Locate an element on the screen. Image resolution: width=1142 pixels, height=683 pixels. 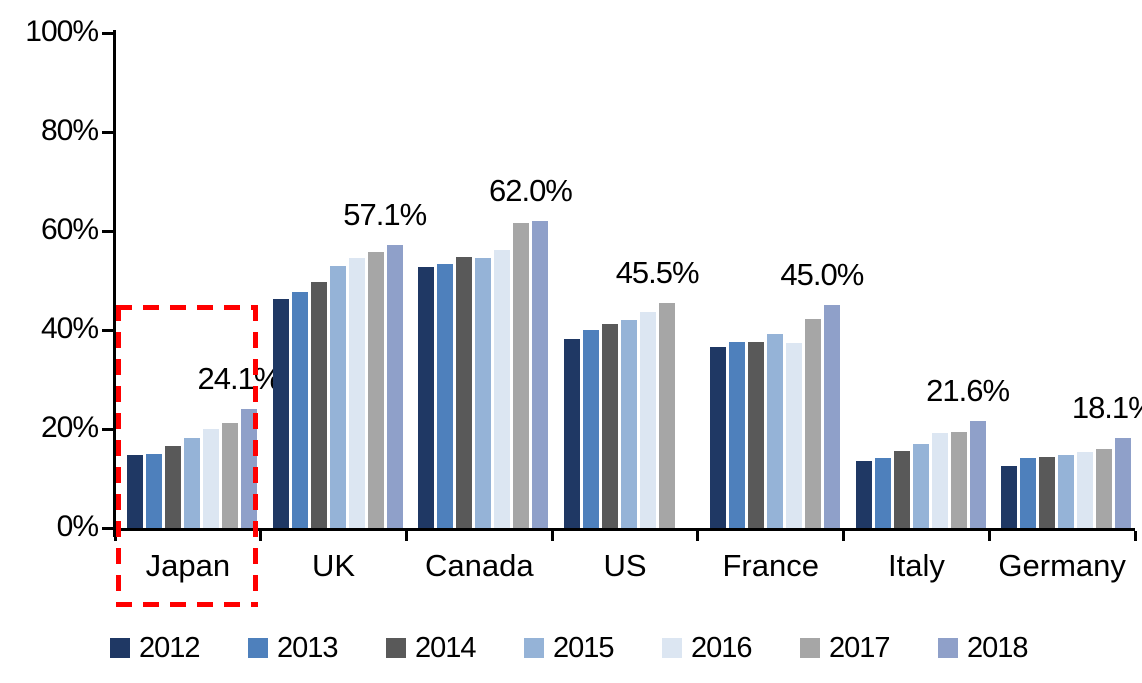
legend-label: 2013 is located at coordinates (308, 647).